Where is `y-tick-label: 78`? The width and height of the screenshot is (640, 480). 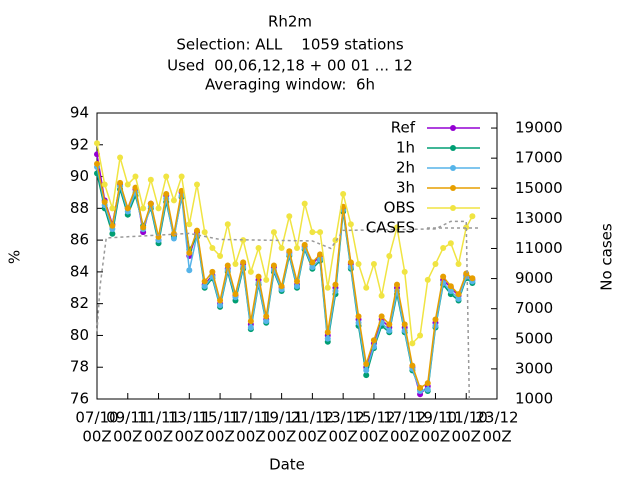
y-tick-label: 78 is located at coordinates (79, 367).